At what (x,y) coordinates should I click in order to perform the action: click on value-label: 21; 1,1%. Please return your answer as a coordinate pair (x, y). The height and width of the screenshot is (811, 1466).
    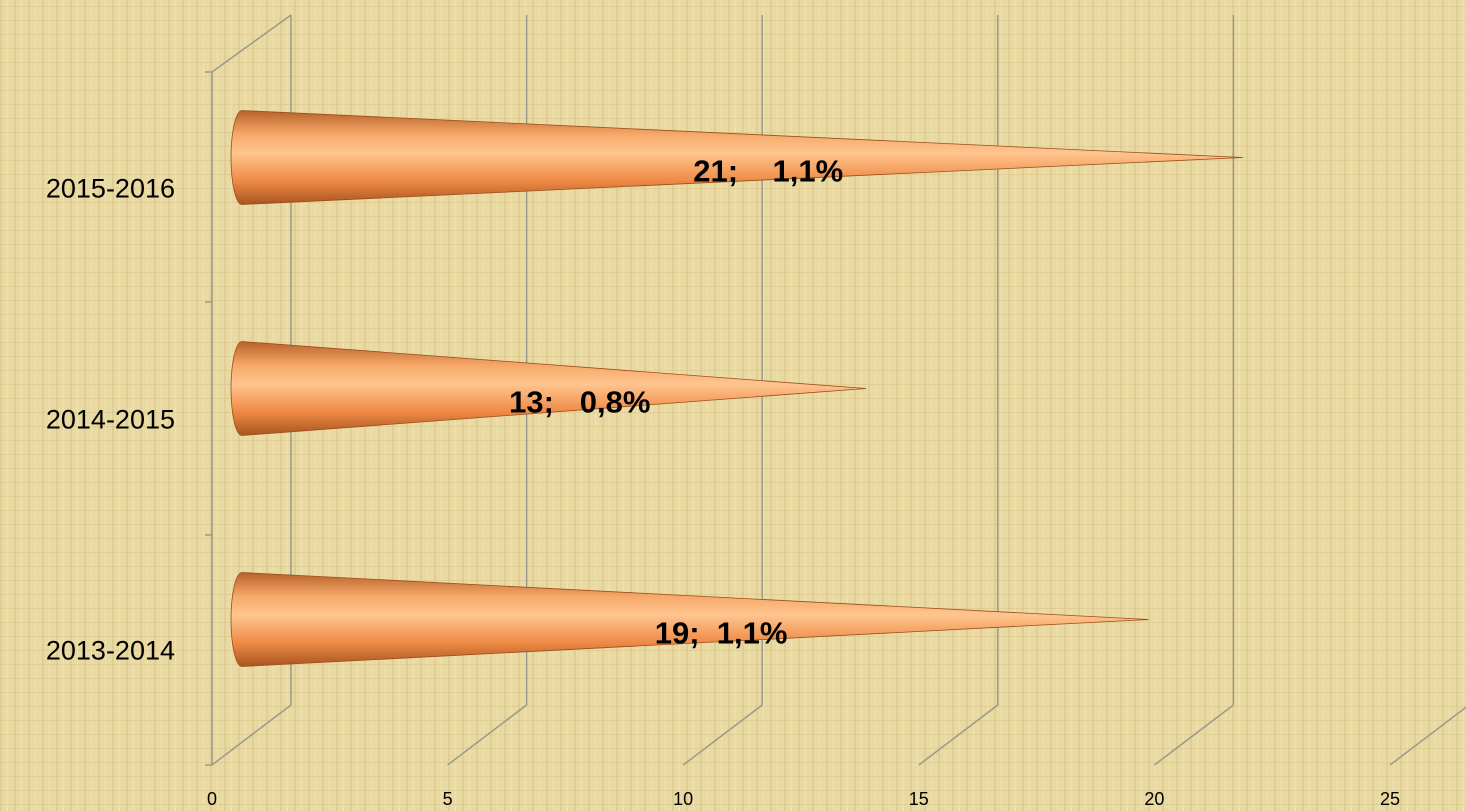
    Looking at the image, I should click on (768, 171).